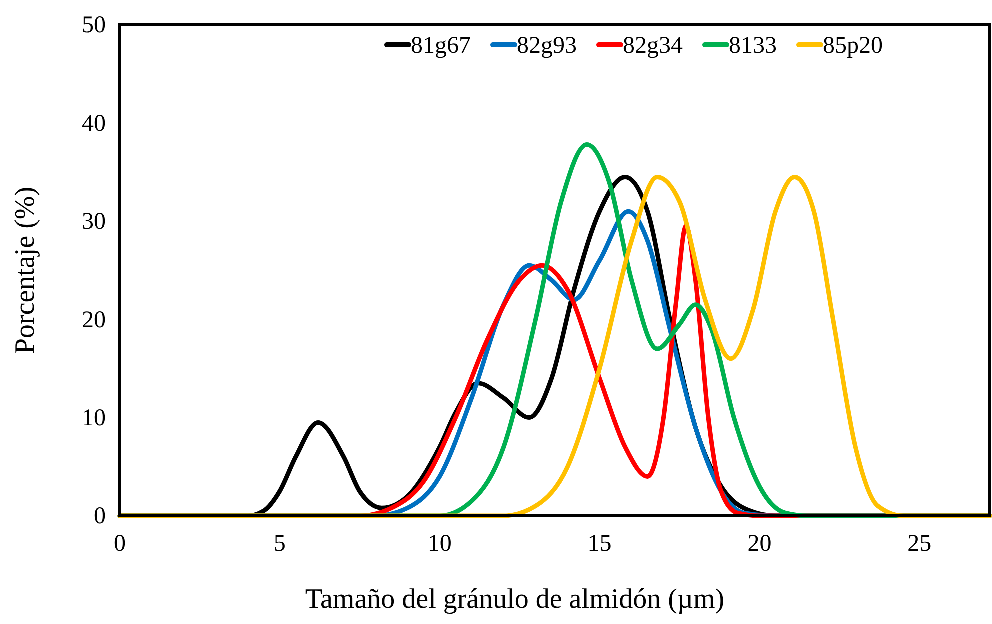  I want to click on y-tick-label: 10, so click(94, 418).